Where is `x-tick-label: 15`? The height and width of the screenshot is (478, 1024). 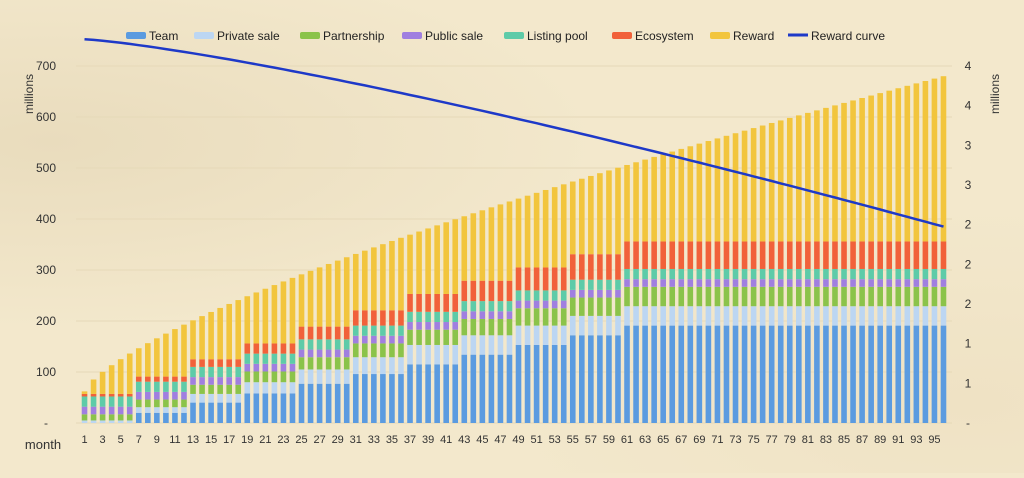
x-tick-label: 15 is located at coordinates (211, 440).